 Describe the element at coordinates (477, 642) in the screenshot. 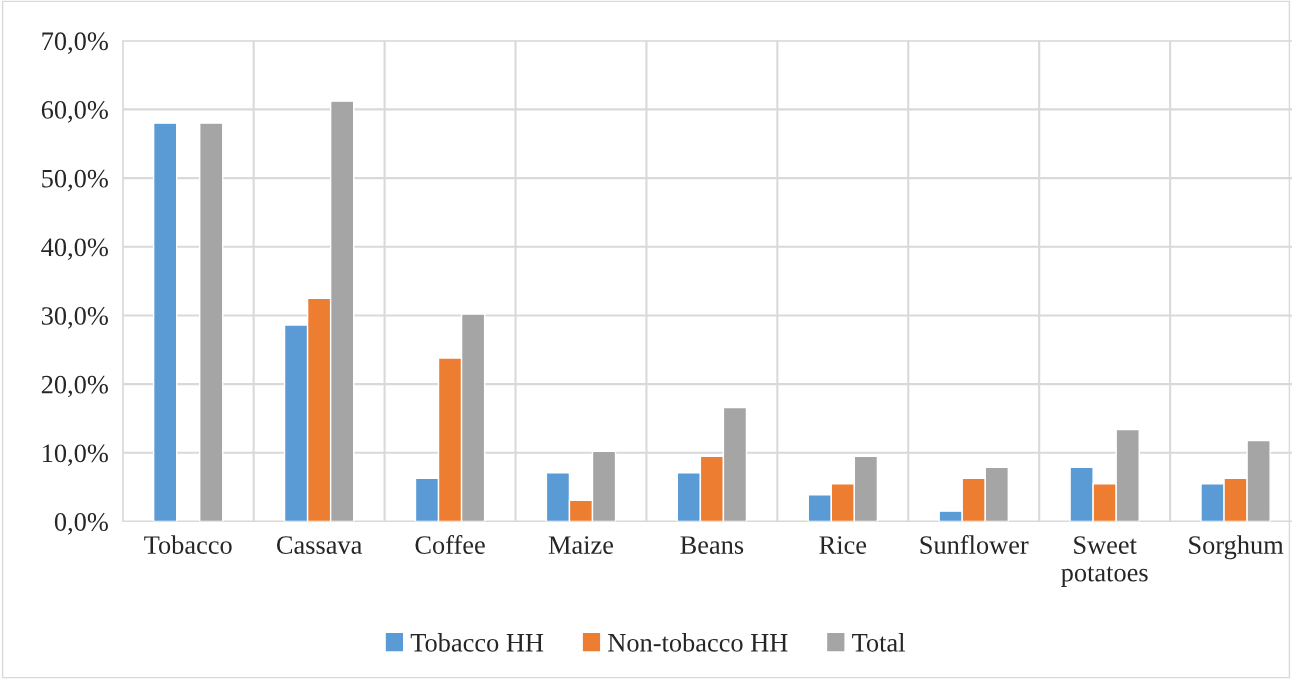

I see `legend-label: Tobacco HH` at that location.